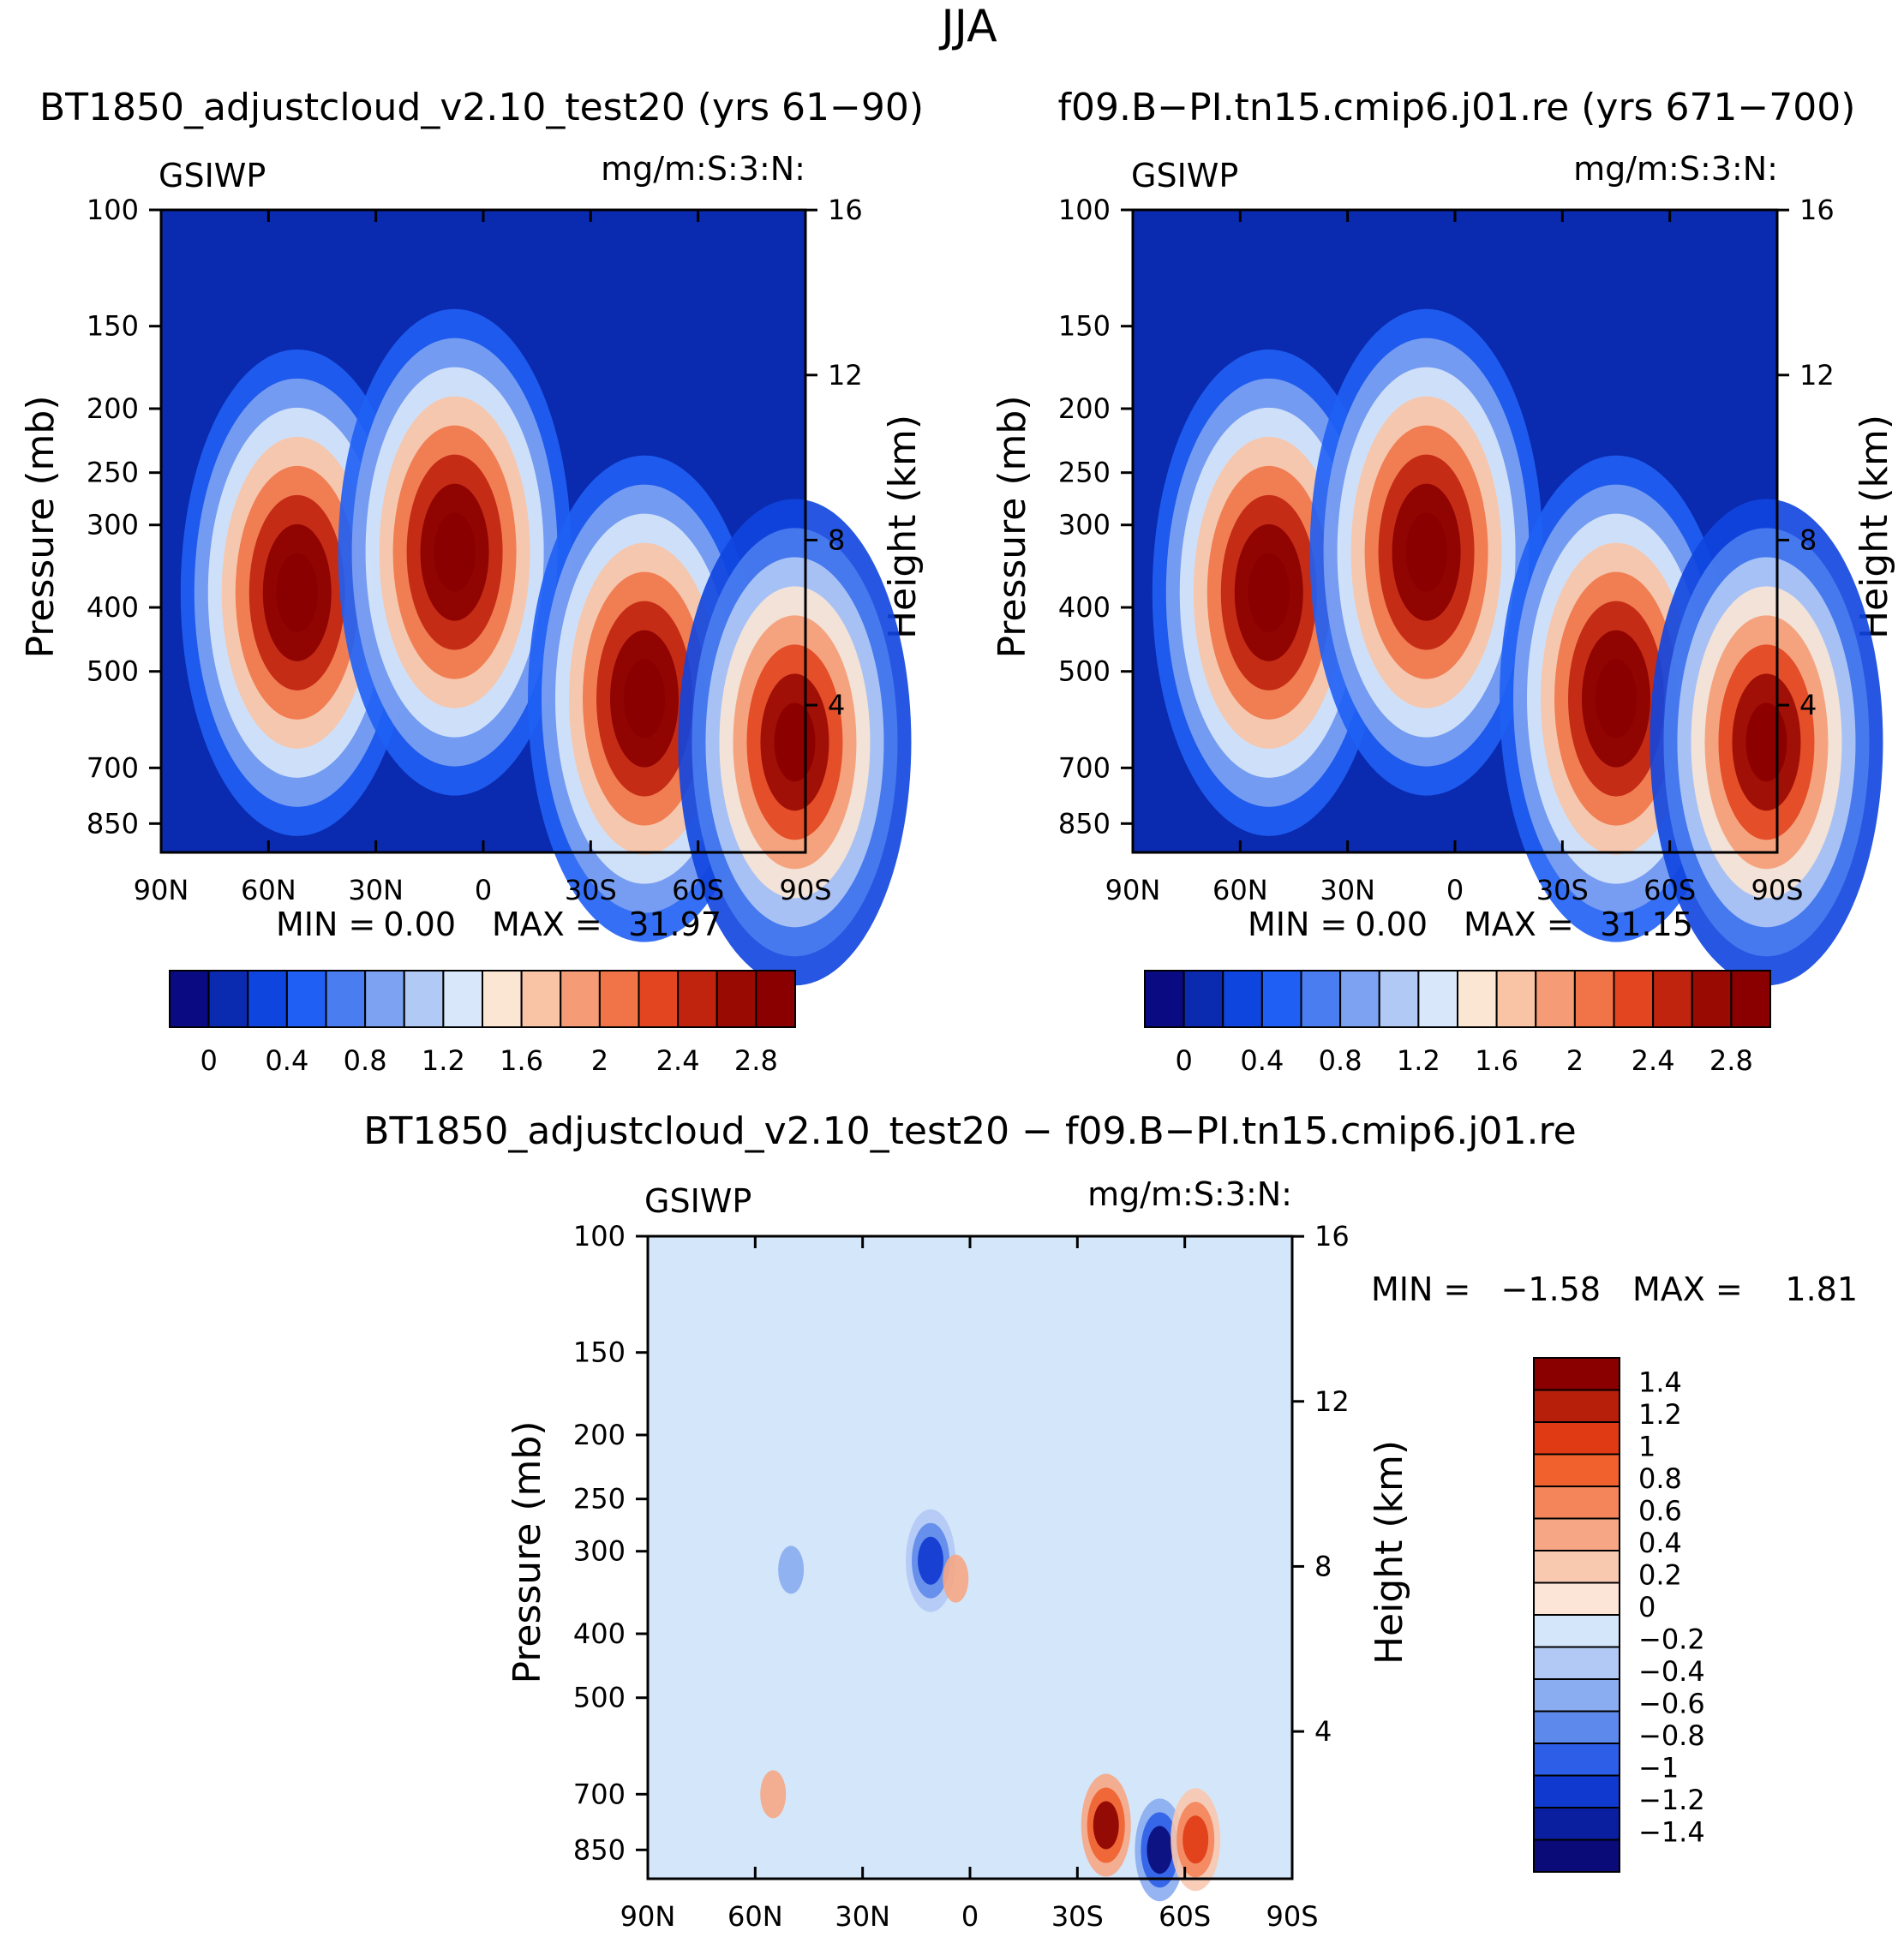  What do you see at coordinates (1647, 925) in the screenshot?
I see `right-max-value: 31.15` at bounding box center [1647, 925].